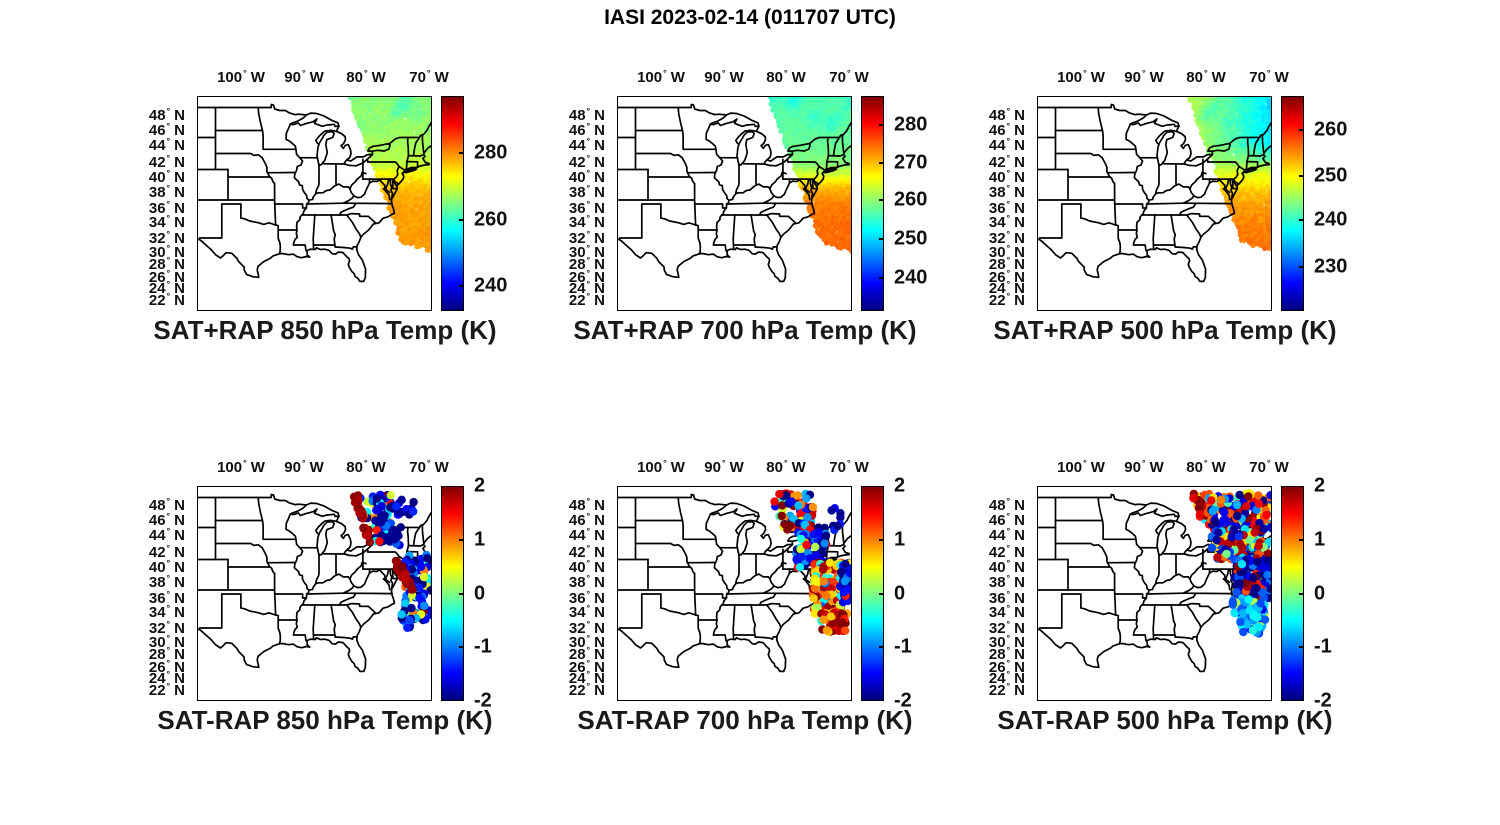  I want to click on panel-title-sat-plus-rap-500: SAT+RAP 500 hPa Temp (K), so click(1165, 330).